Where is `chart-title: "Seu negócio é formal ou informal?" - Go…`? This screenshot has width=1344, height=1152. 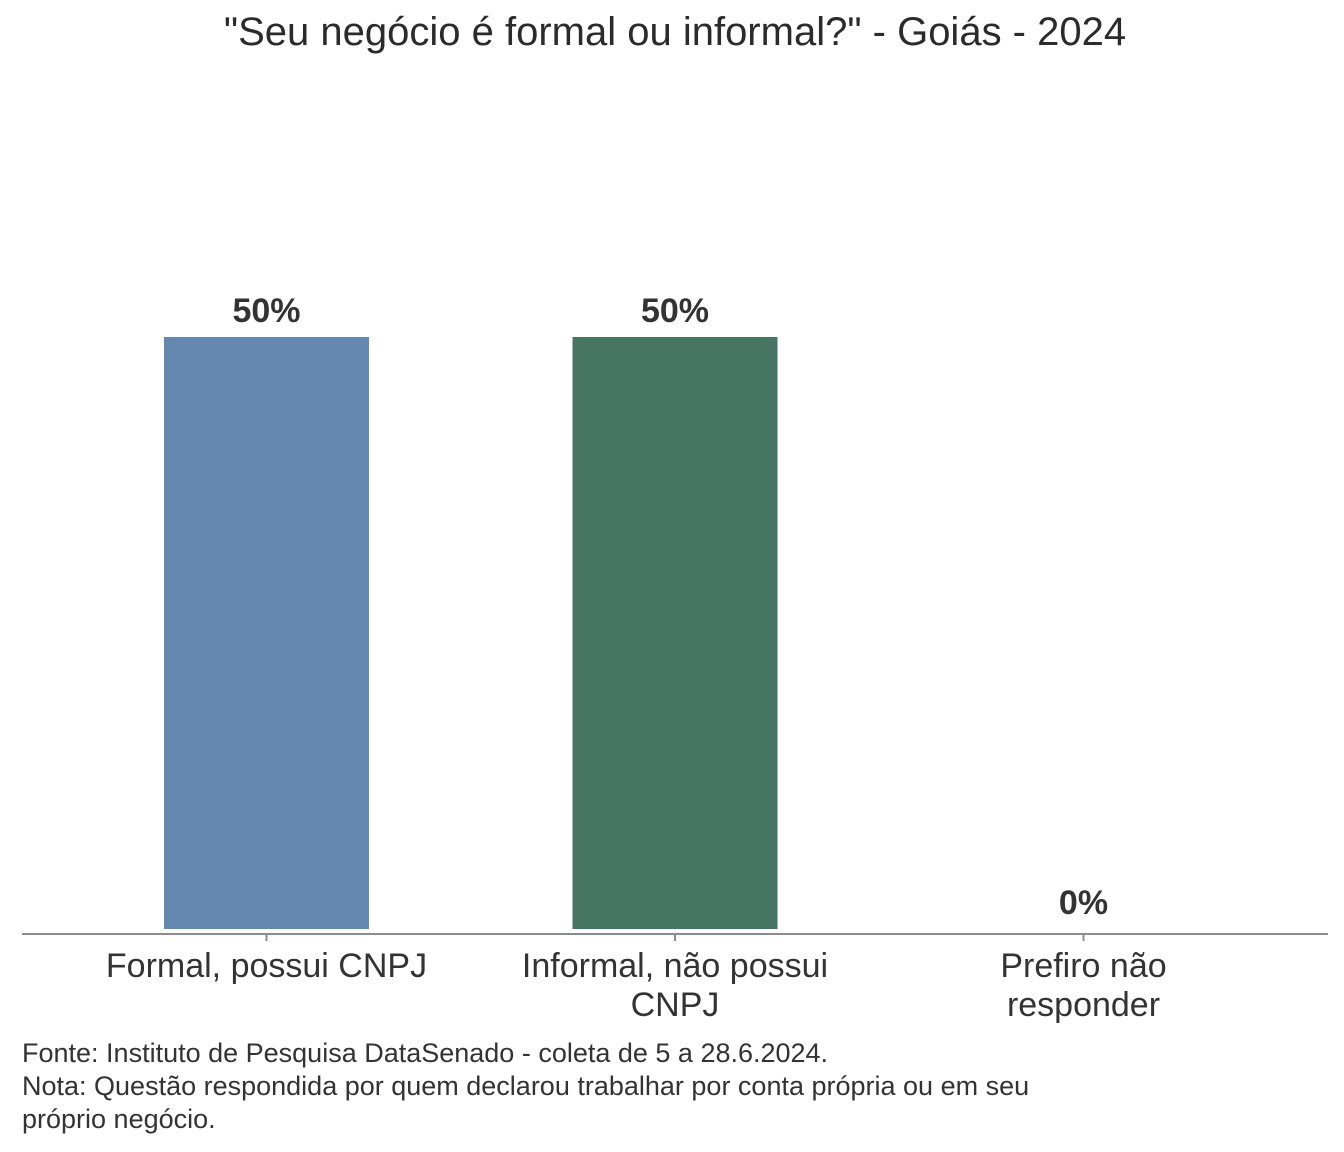
chart-title: "Seu negócio é formal ou informal?" - Go… is located at coordinates (675, 32).